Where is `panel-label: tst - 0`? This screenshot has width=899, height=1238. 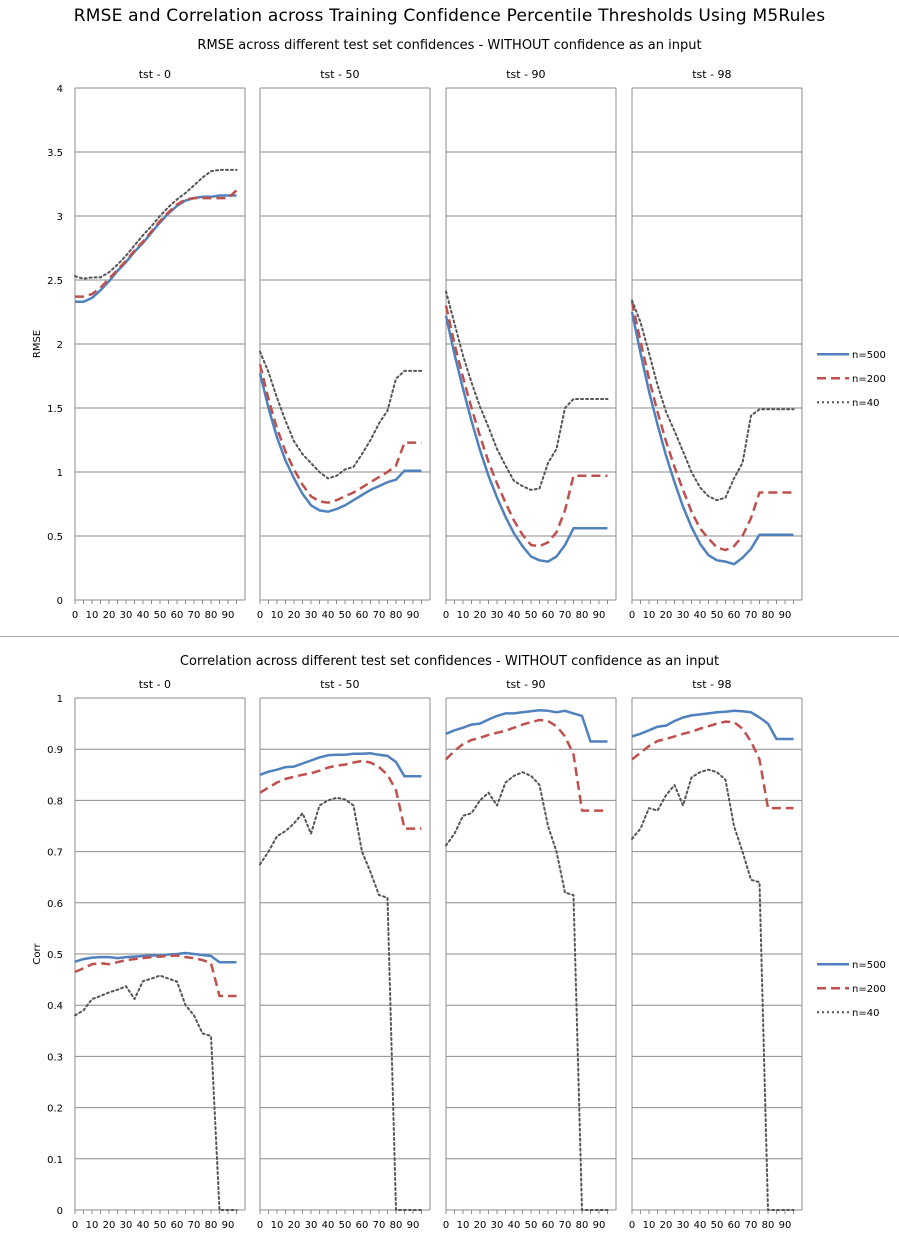 panel-label: tst - 0 is located at coordinates (155, 74).